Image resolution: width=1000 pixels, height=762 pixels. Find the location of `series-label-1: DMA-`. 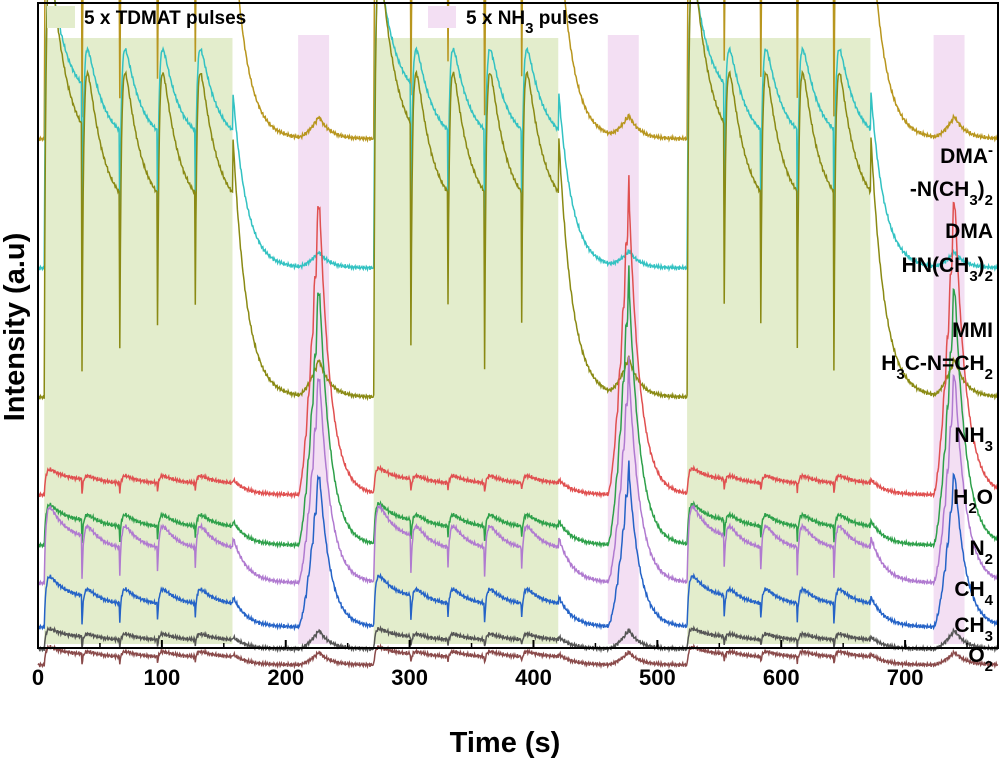

series-label-1: DMA- is located at coordinates (966, 155).